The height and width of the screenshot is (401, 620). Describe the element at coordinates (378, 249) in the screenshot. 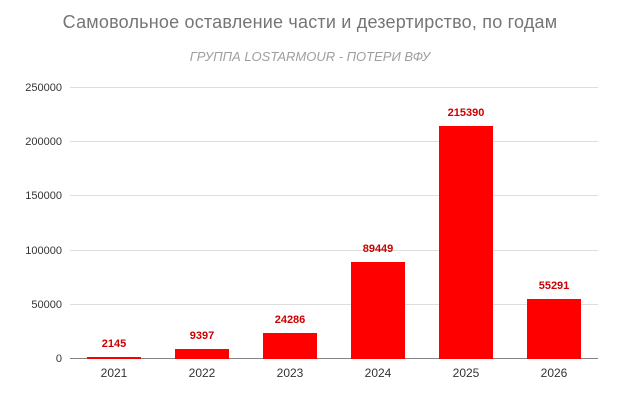

I see `bar-value-label: 89449` at that location.